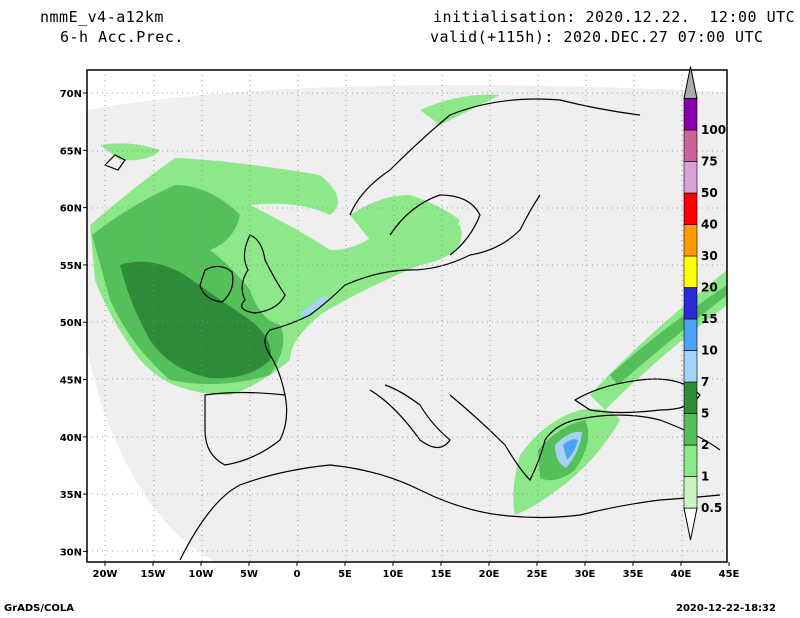 This screenshot has height=618, width=800. Describe the element at coordinates (633, 574) in the screenshot. I see `lon-tick-label: 35E` at that location.